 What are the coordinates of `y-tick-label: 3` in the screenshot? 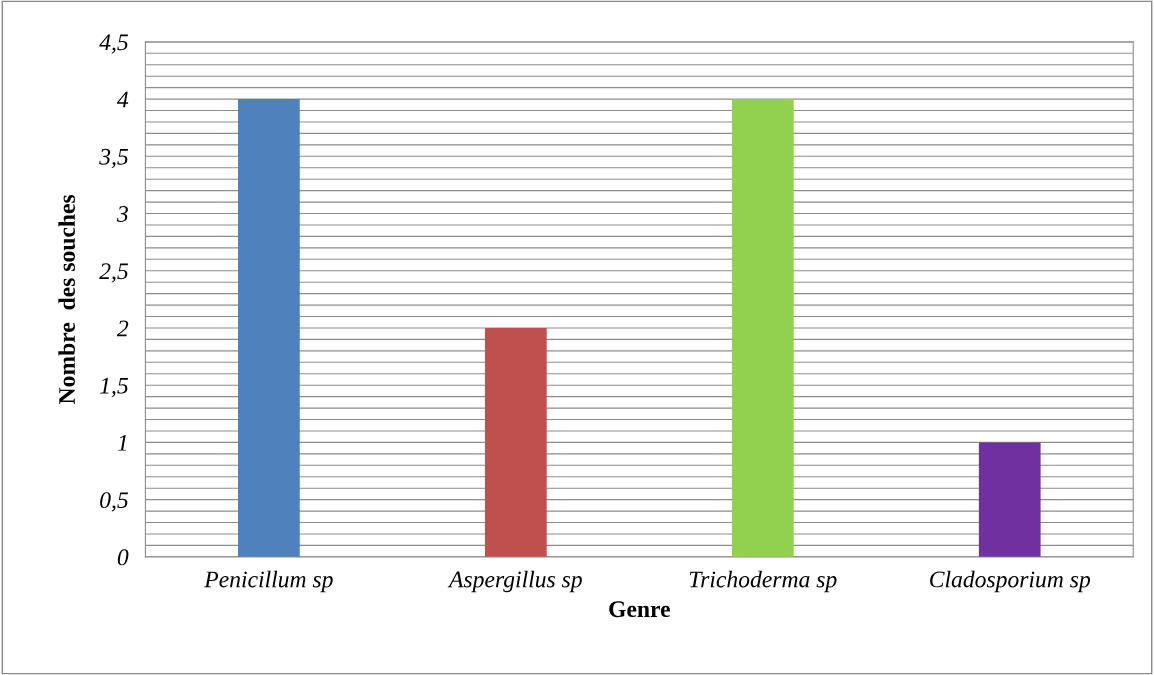 It's located at (122, 214).